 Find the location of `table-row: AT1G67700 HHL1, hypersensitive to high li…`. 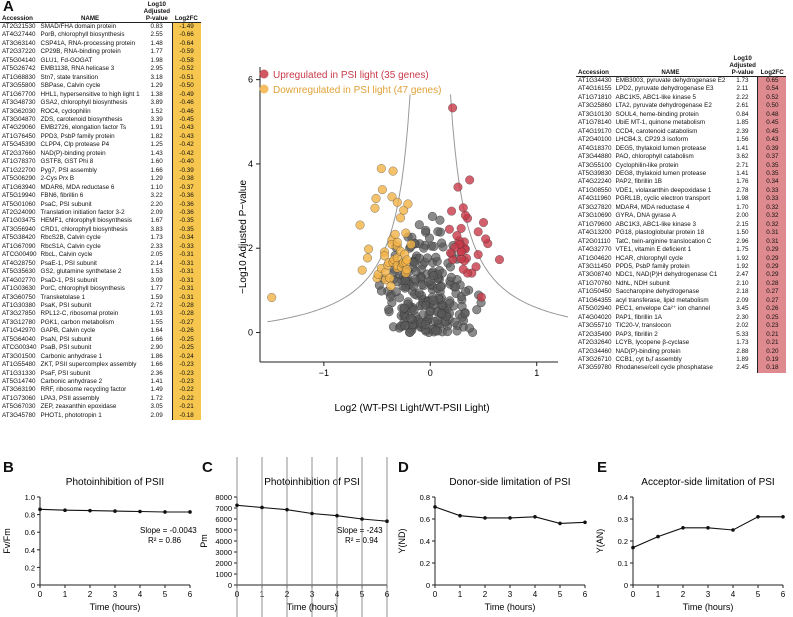

table-row: AT1G67700 HHL1, hypersensitive to high li… is located at coordinates (100, 95).